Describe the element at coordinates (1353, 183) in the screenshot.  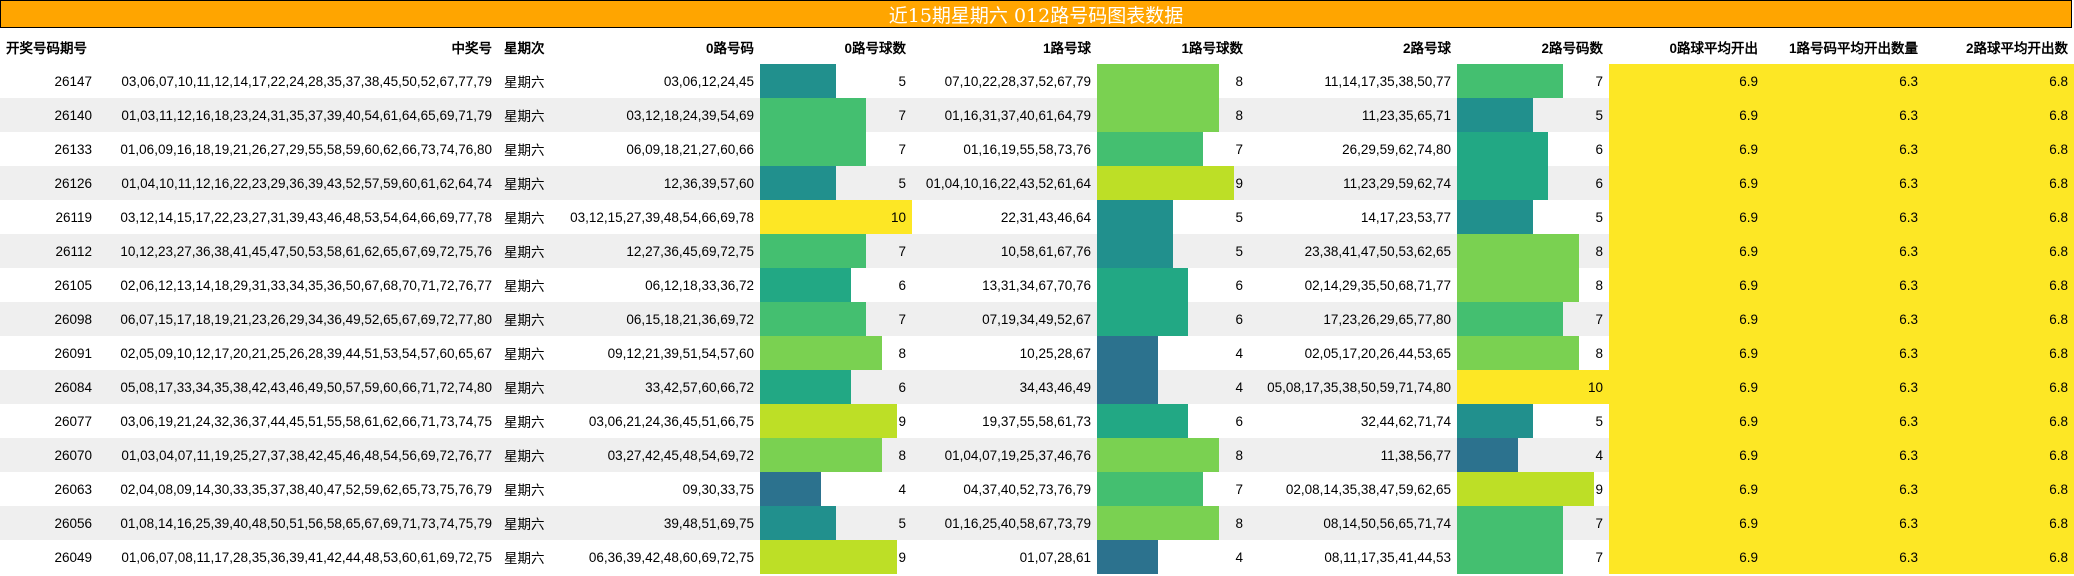
I see `route2-numbers-cell: 11,23,29,59,62,74` at that location.